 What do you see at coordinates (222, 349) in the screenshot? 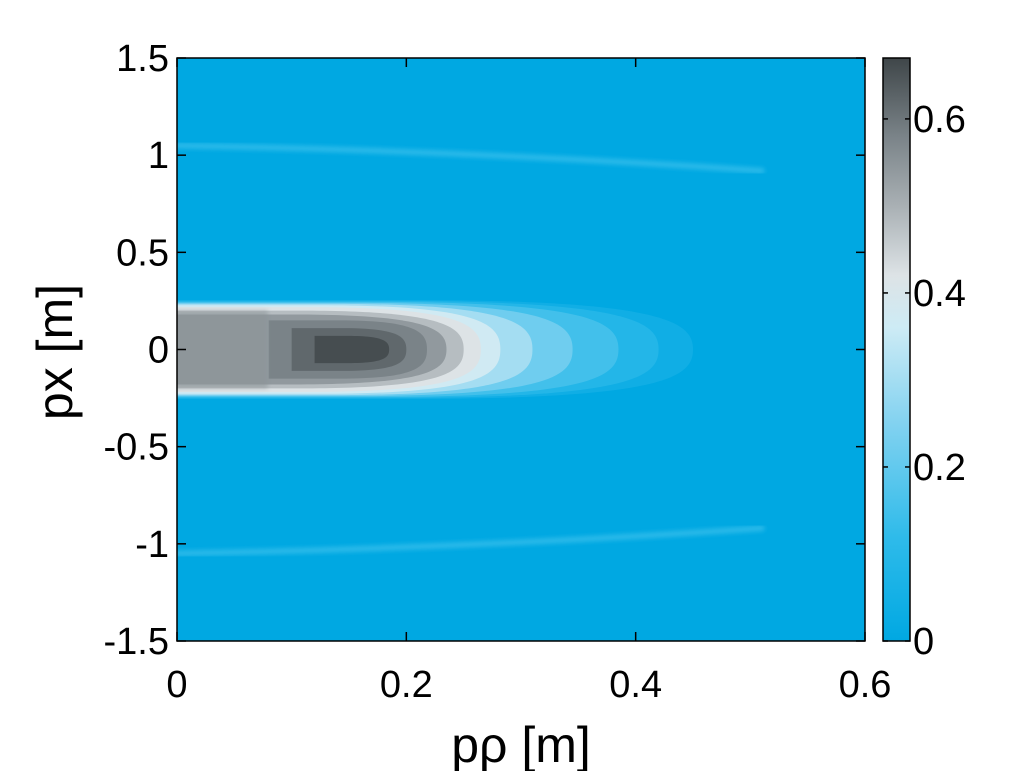
I see `lobe-edge-shade` at bounding box center [222, 349].